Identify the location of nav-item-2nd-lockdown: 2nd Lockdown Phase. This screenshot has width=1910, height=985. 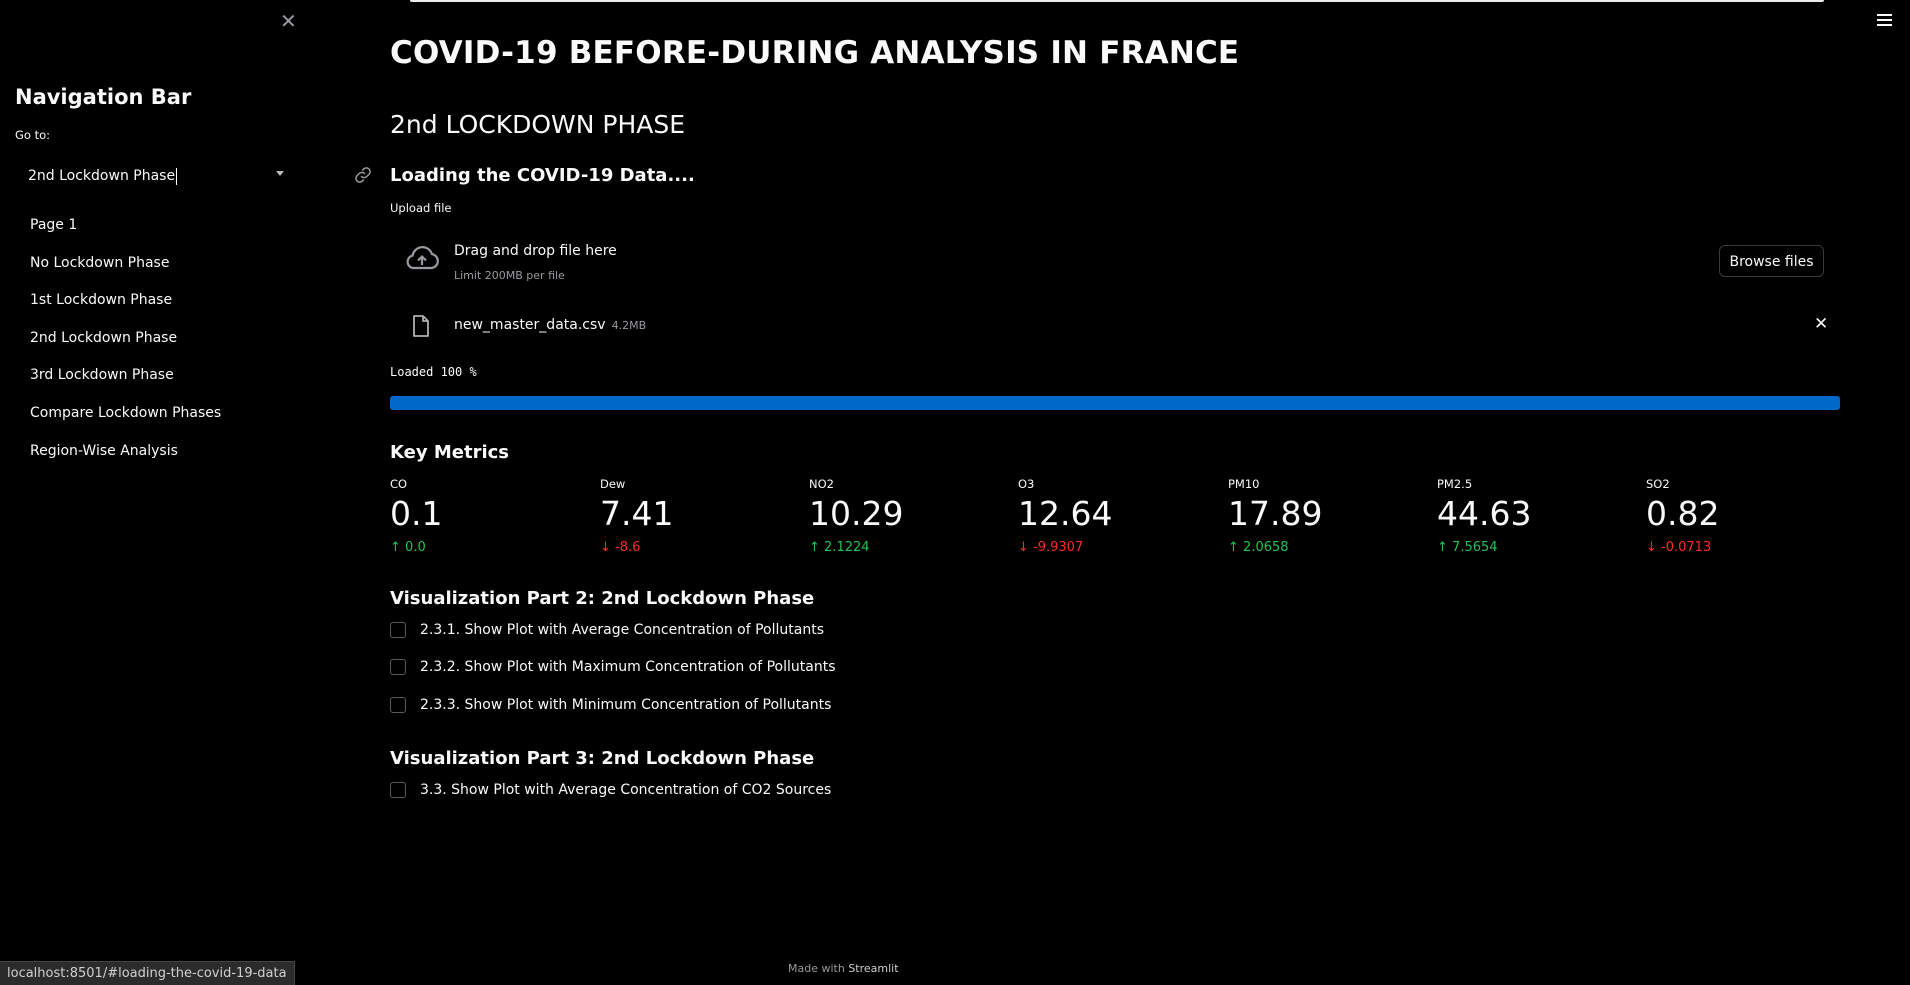
(104, 337).